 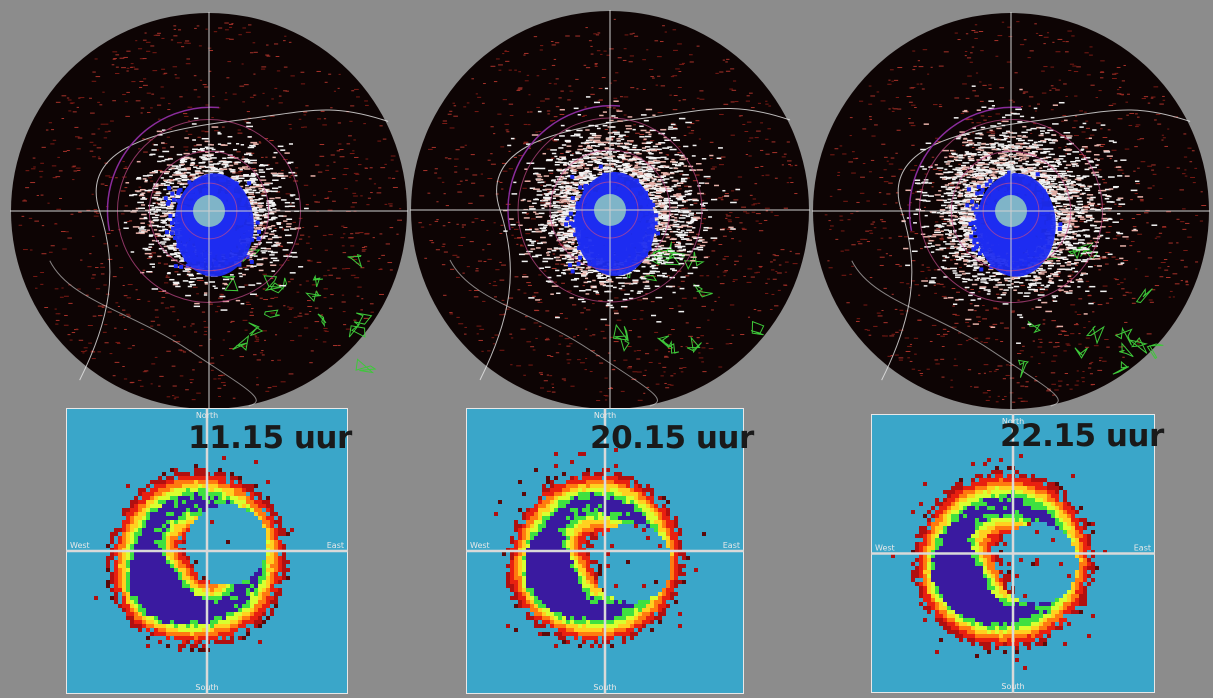 I want to click on time-label-3: 22.15 uur, so click(x=1082, y=436).